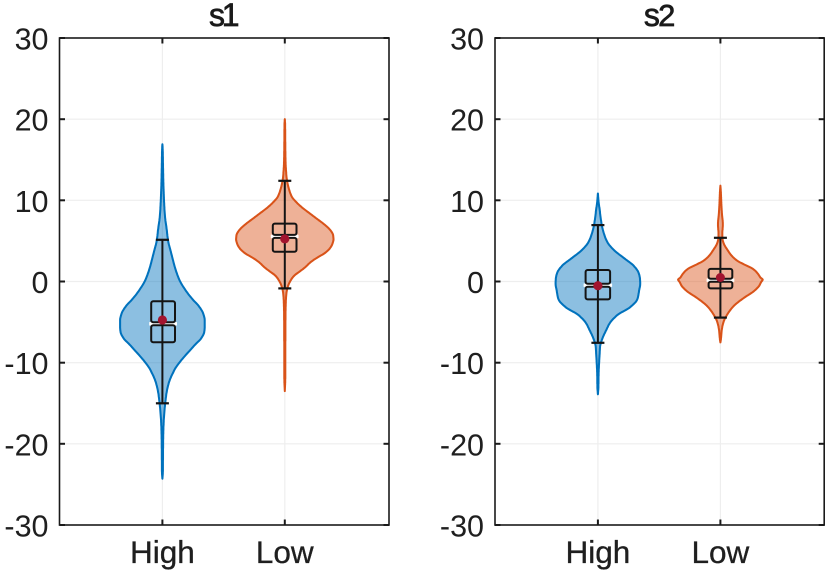 The width and height of the screenshot is (829, 576). I want to click on svg-text: 1, so click(231, 16).